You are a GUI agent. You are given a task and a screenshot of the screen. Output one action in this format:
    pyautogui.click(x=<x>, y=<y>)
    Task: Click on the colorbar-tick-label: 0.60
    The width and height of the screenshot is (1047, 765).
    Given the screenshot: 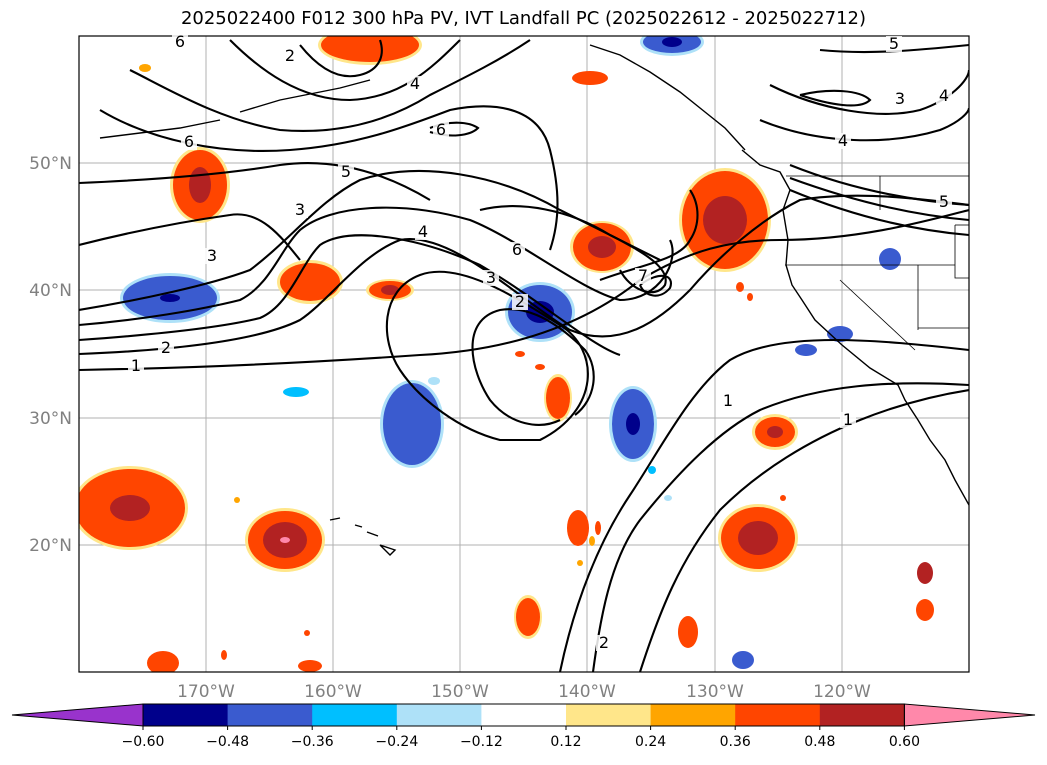 What is the action you would take?
    pyautogui.click(x=904, y=742)
    